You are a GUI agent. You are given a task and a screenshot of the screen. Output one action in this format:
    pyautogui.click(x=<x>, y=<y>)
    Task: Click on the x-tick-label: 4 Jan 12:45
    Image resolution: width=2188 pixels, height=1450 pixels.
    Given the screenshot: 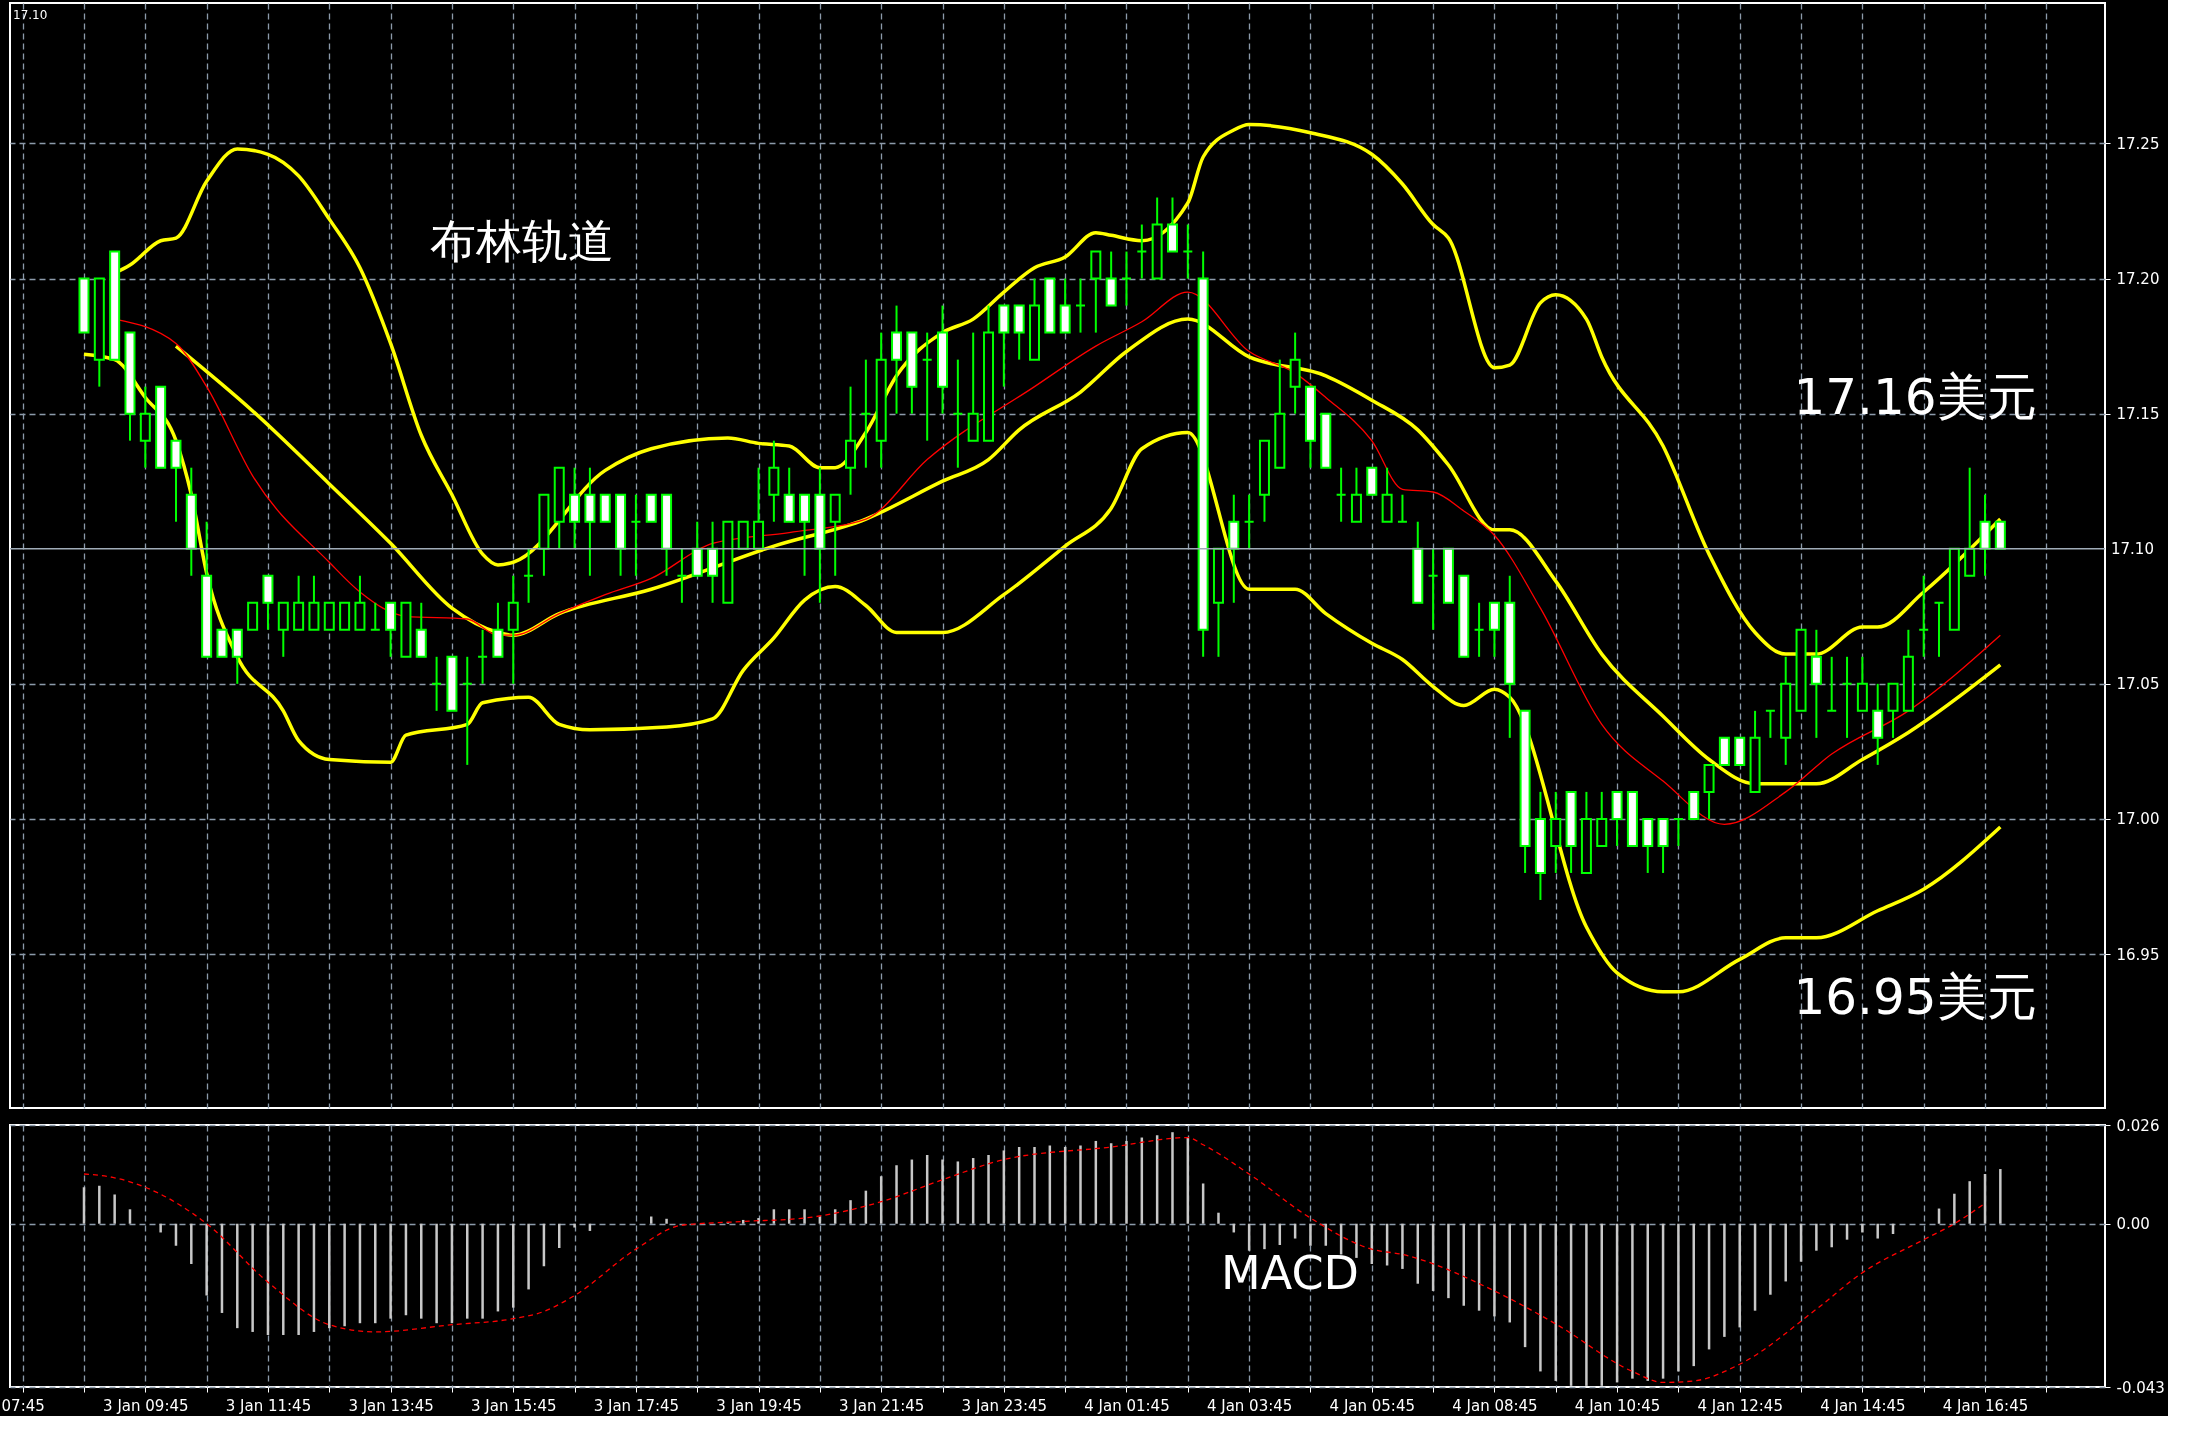 What is the action you would take?
    pyautogui.click(x=1740, y=1405)
    